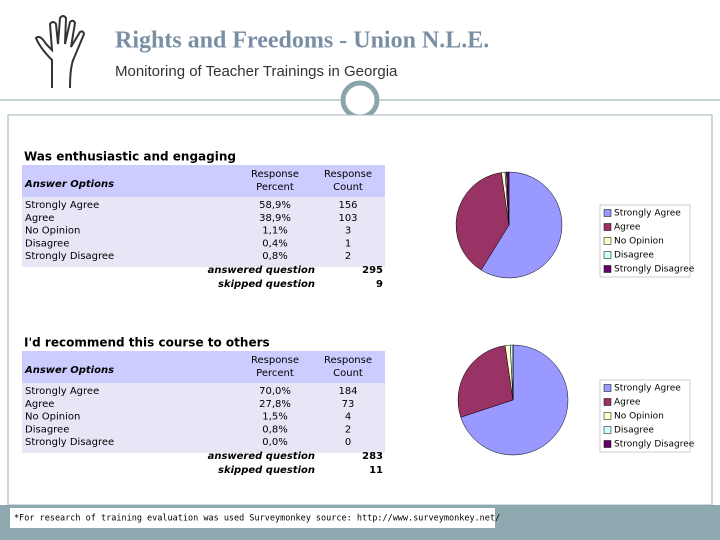  Describe the element at coordinates (376, 470) in the screenshot. I see `skipped-value: 11` at that location.